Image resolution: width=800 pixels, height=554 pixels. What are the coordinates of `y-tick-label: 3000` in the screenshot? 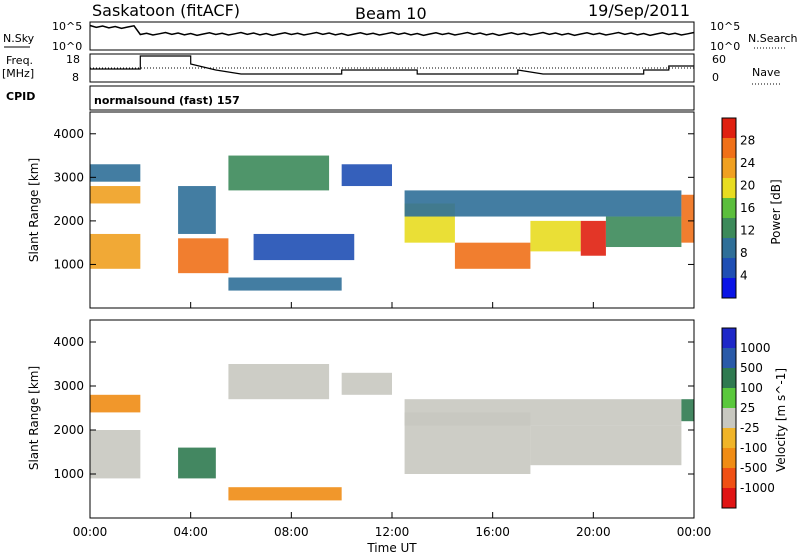 It's located at (68, 177).